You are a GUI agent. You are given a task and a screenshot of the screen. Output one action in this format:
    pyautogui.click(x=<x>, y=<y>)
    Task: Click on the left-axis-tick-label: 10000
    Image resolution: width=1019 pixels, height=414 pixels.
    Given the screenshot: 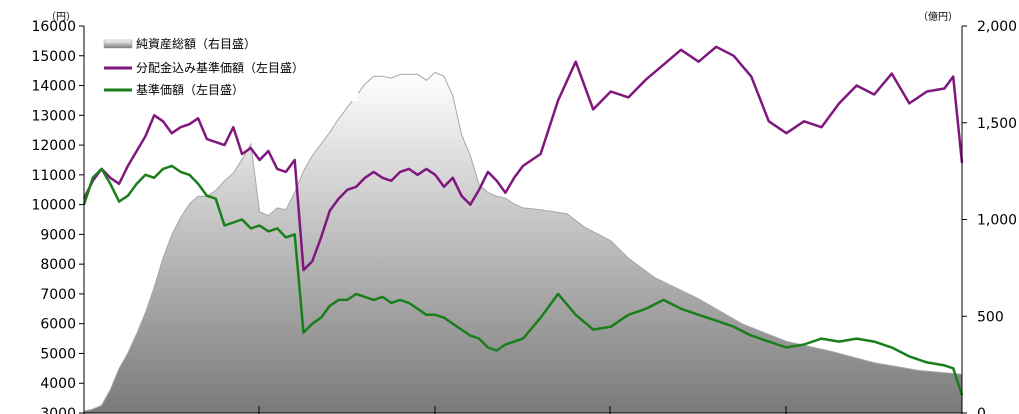 What is the action you would take?
    pyautogui.click(x=53, y=206)
    